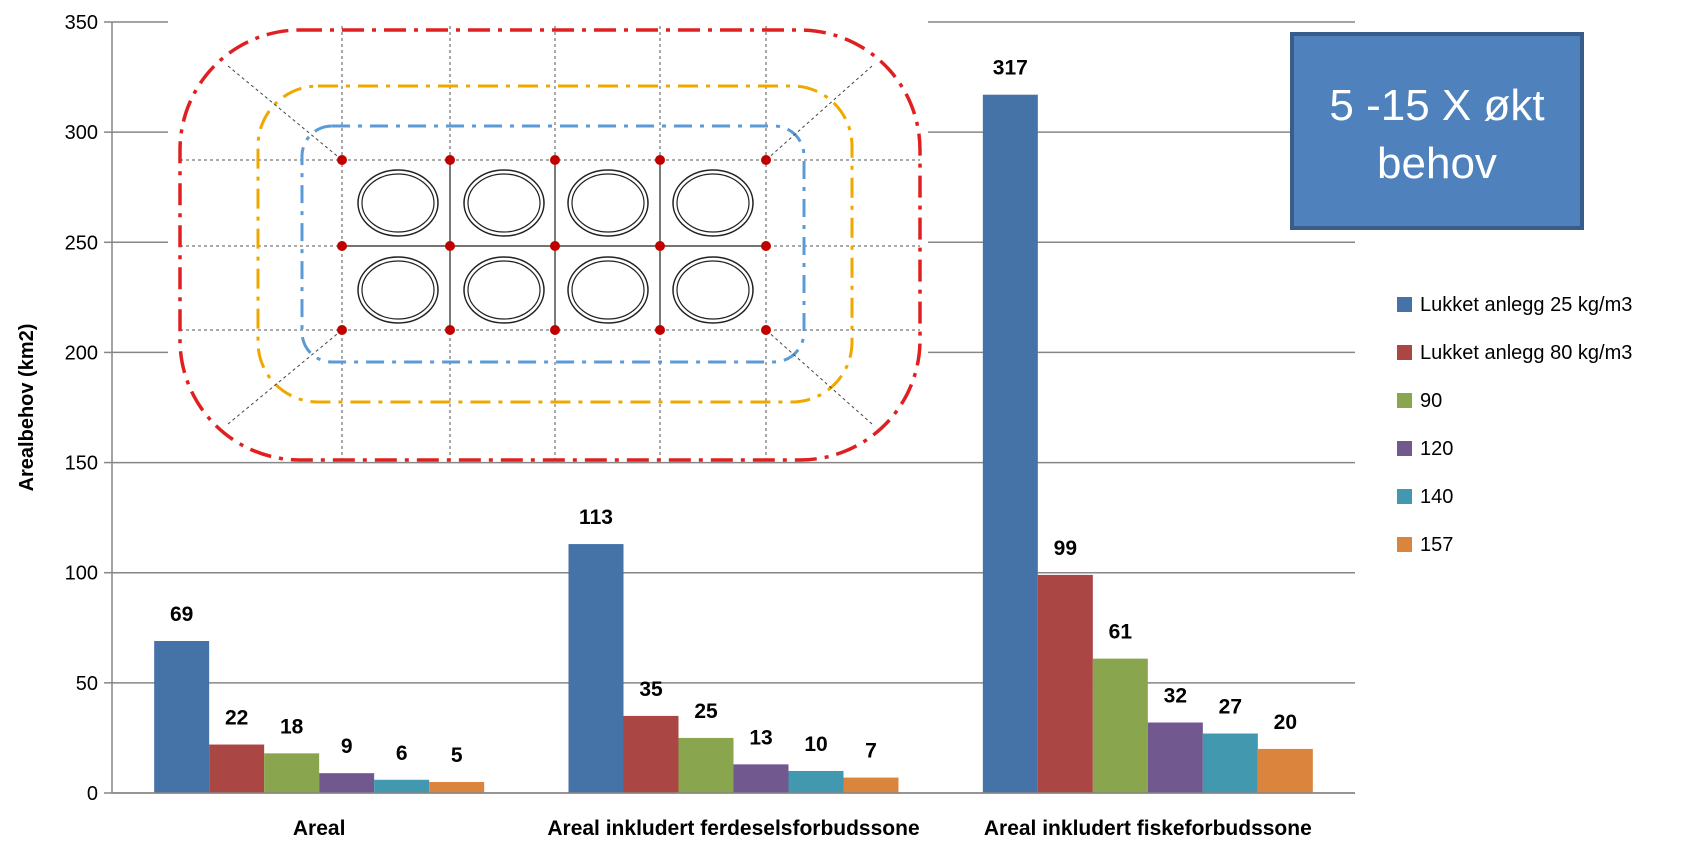 Image resolution: width=1688 pixels, height=846 pixels. I want to click on diagram-diagonal-line, so click(285, 113).